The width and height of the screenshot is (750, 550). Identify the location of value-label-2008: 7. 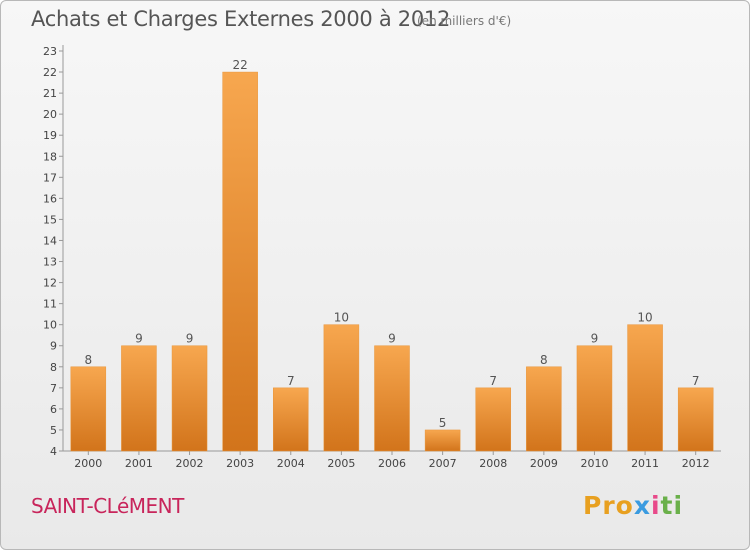
(493, 381).